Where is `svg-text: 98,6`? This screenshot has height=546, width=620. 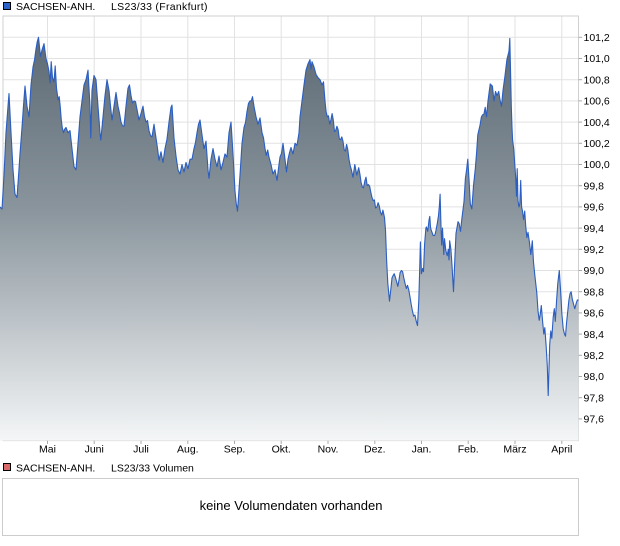
svg-text: 98,6 is located at coordinates (594, 314).